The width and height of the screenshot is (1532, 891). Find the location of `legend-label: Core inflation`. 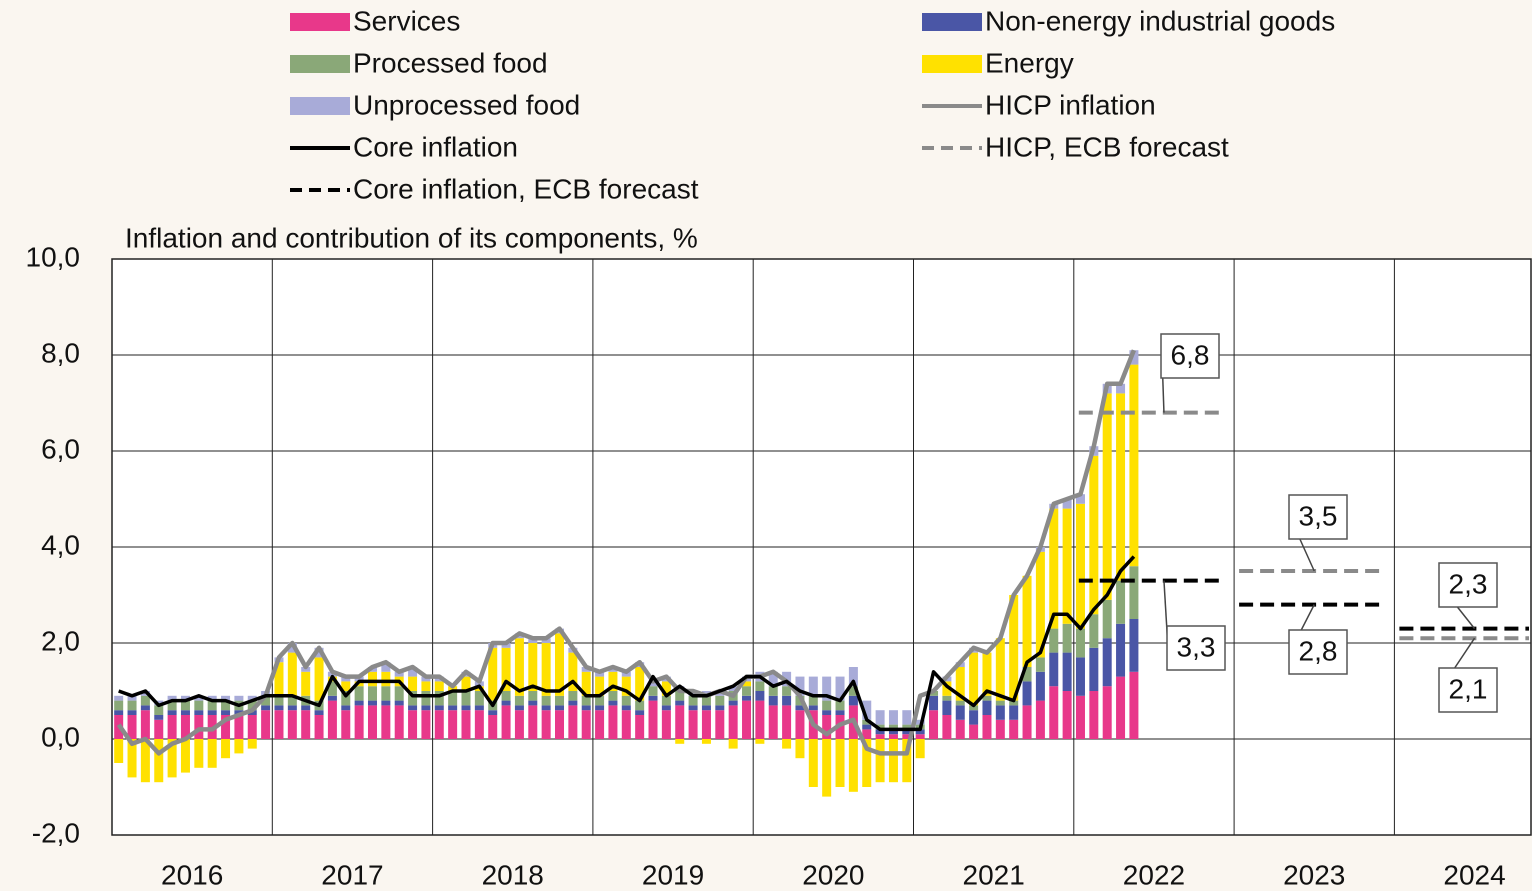

legend-label: Core inflation is located at coordinates (435, 146).